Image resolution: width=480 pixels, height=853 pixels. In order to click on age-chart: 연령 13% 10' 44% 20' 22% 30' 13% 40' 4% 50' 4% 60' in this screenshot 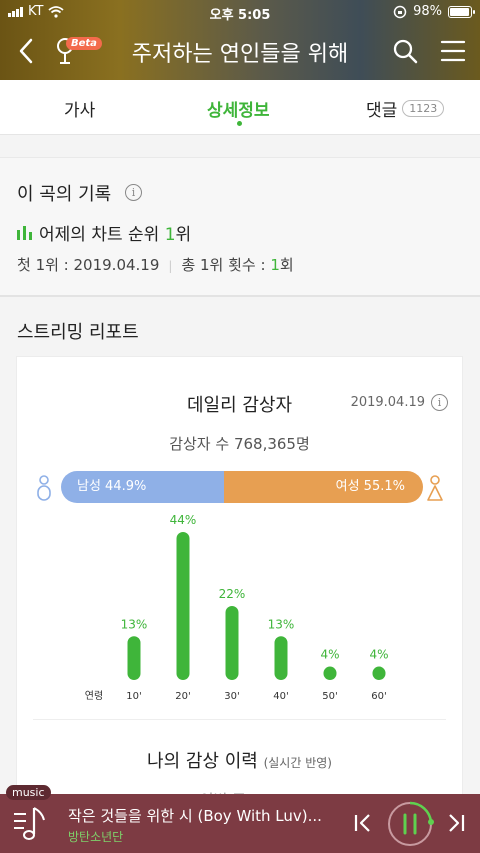, I will do `click(237, 607)`.